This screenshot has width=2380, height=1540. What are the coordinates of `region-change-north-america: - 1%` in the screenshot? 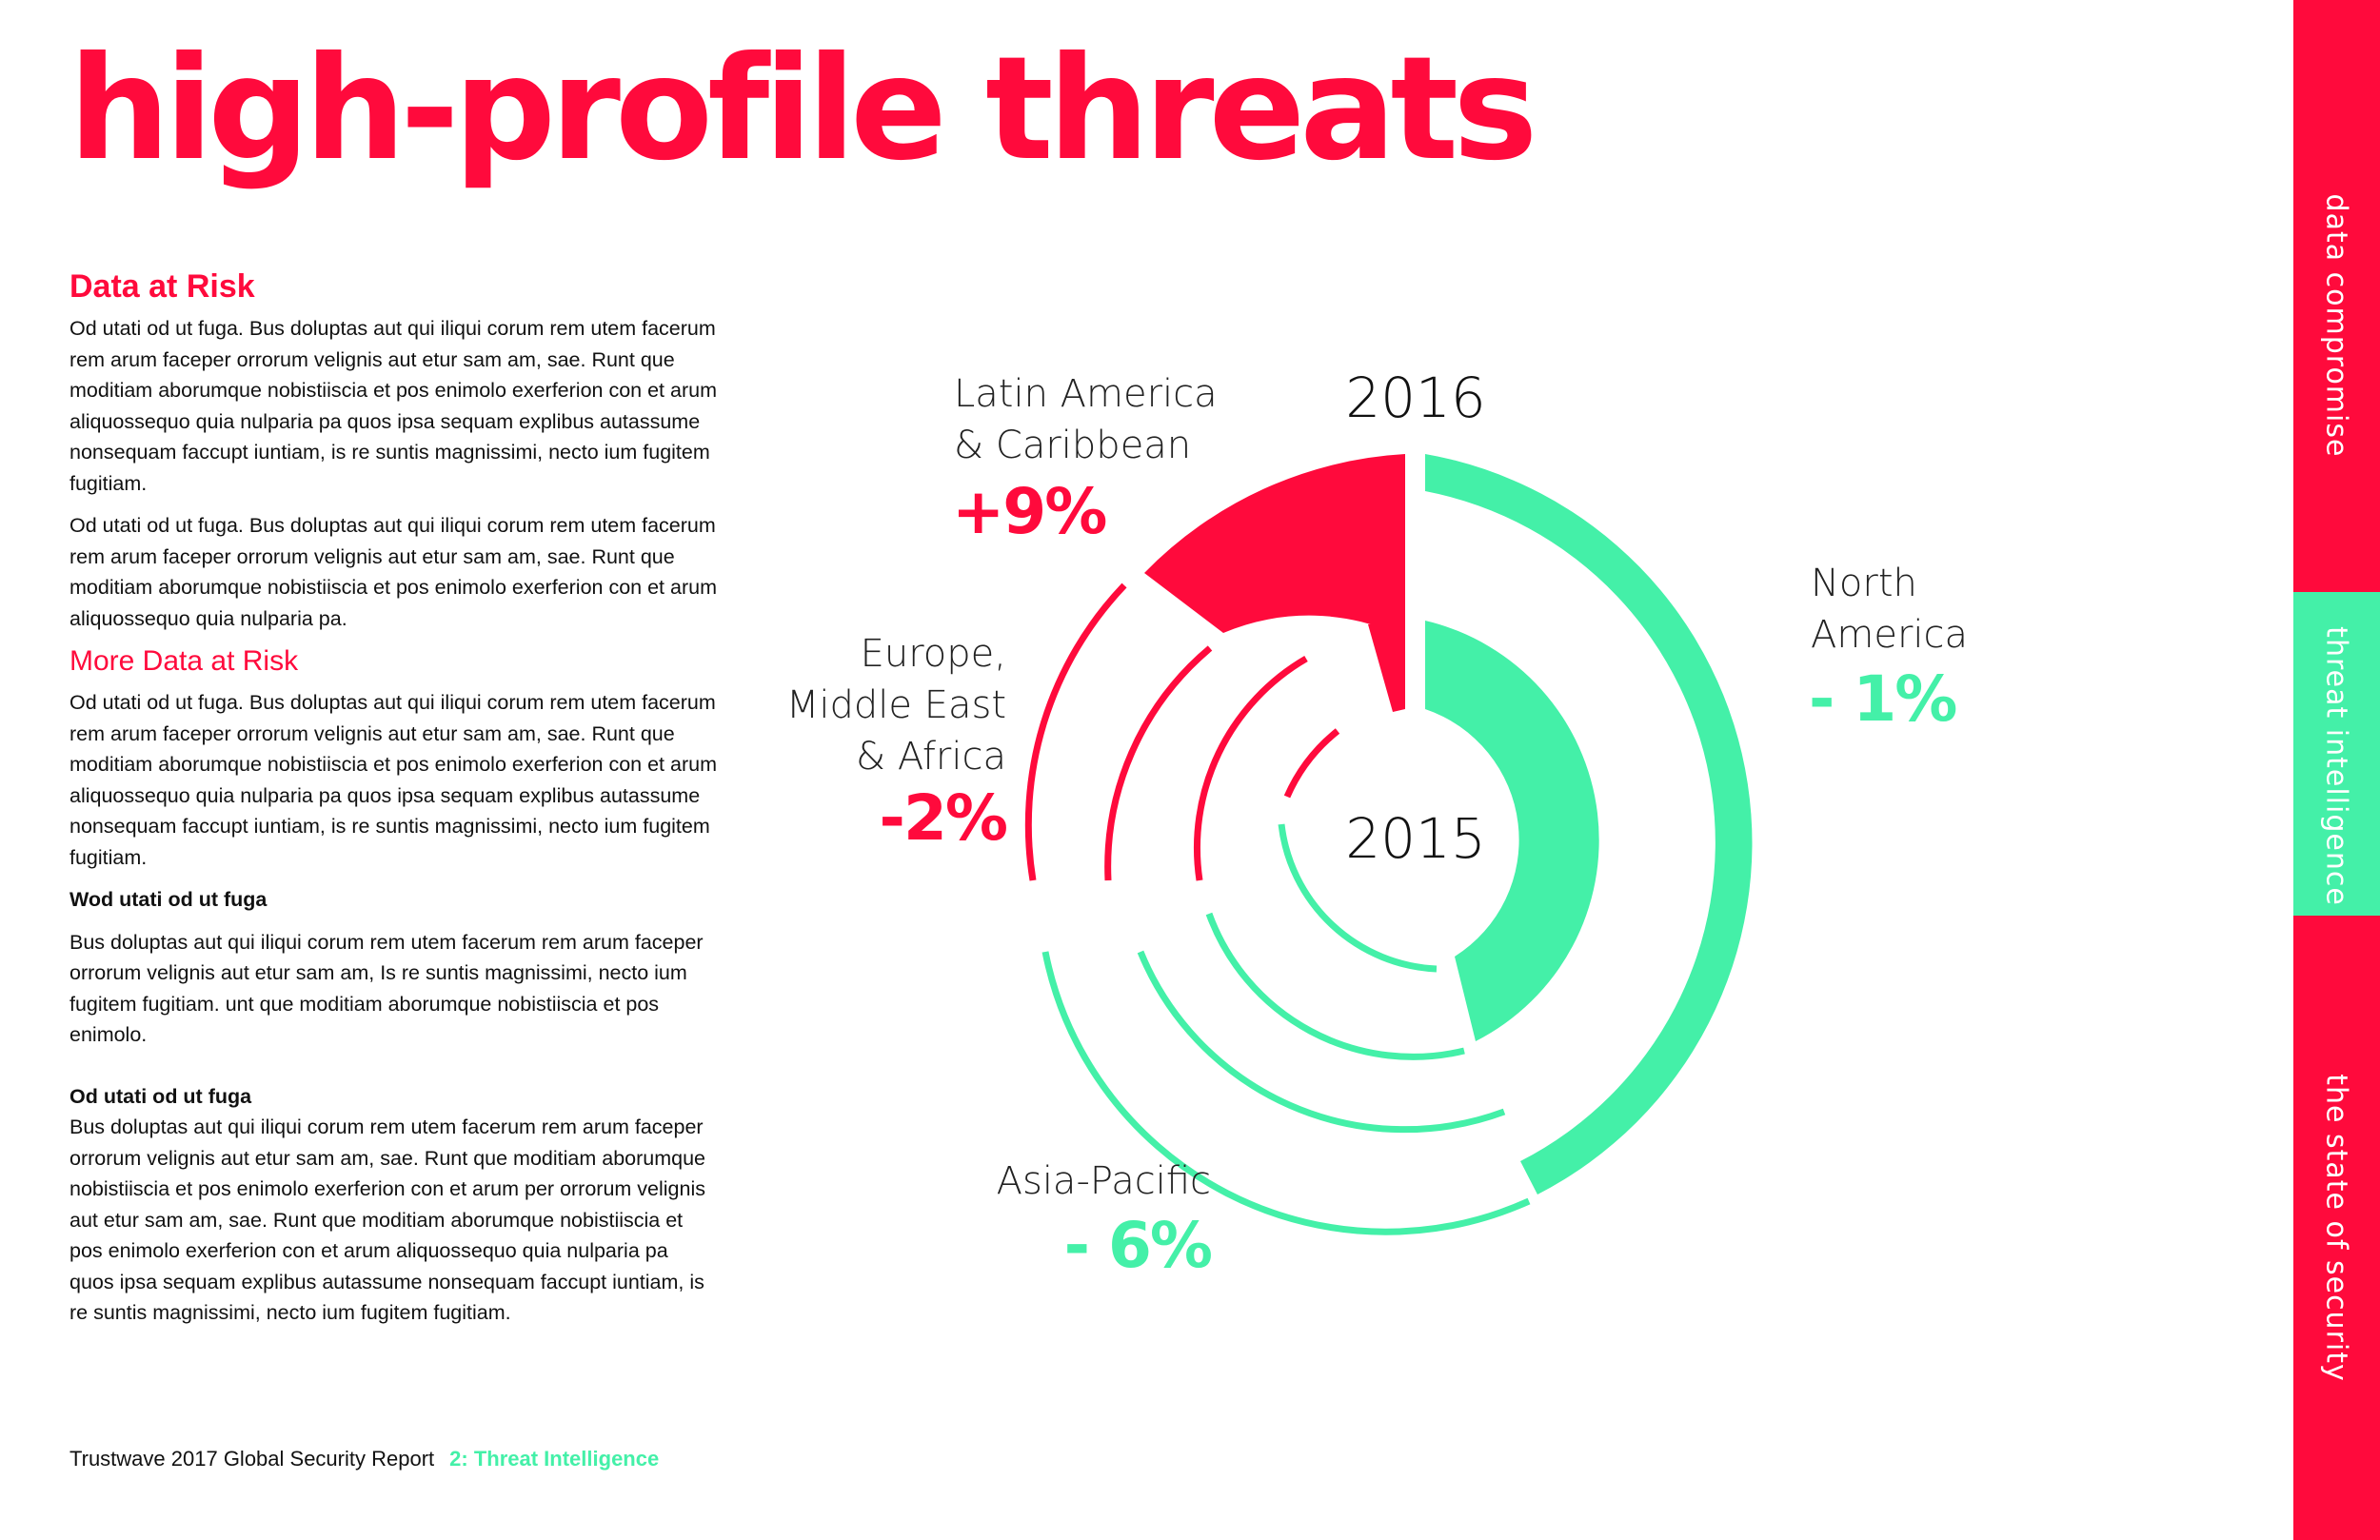 It's located at (1882, 699).